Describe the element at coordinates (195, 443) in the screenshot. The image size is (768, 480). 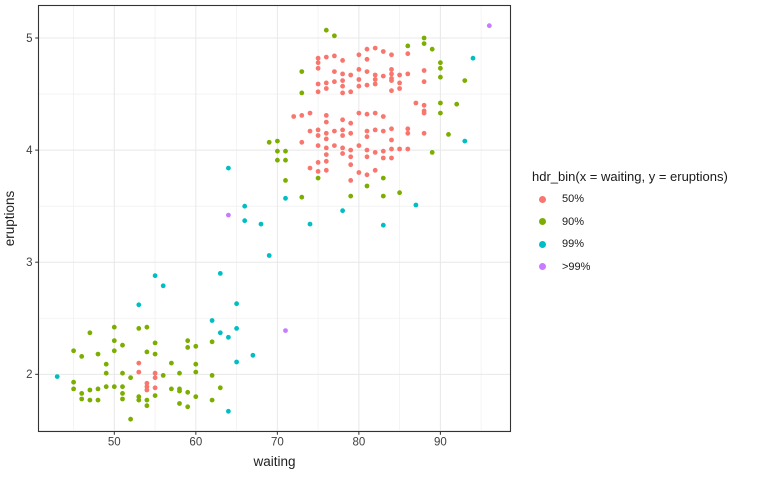
I see `x-tick-label: 60` at that location.